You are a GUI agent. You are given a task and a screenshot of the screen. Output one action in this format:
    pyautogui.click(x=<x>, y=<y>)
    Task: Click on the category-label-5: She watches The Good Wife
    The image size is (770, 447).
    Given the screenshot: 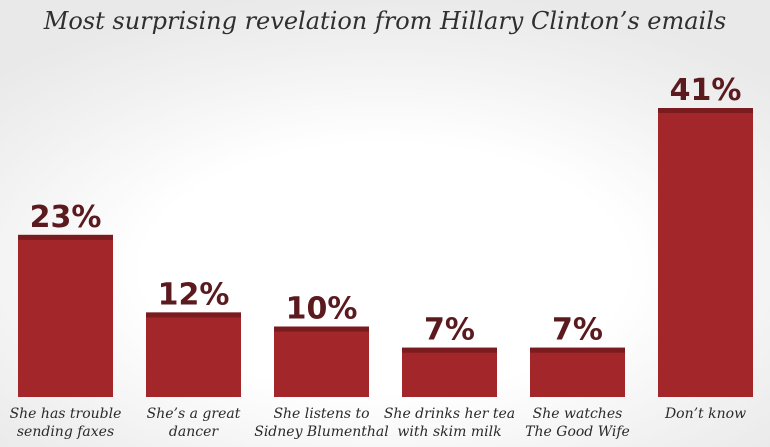 What is the action you would take?
    pyautogui.click(x=577, y=423)
    